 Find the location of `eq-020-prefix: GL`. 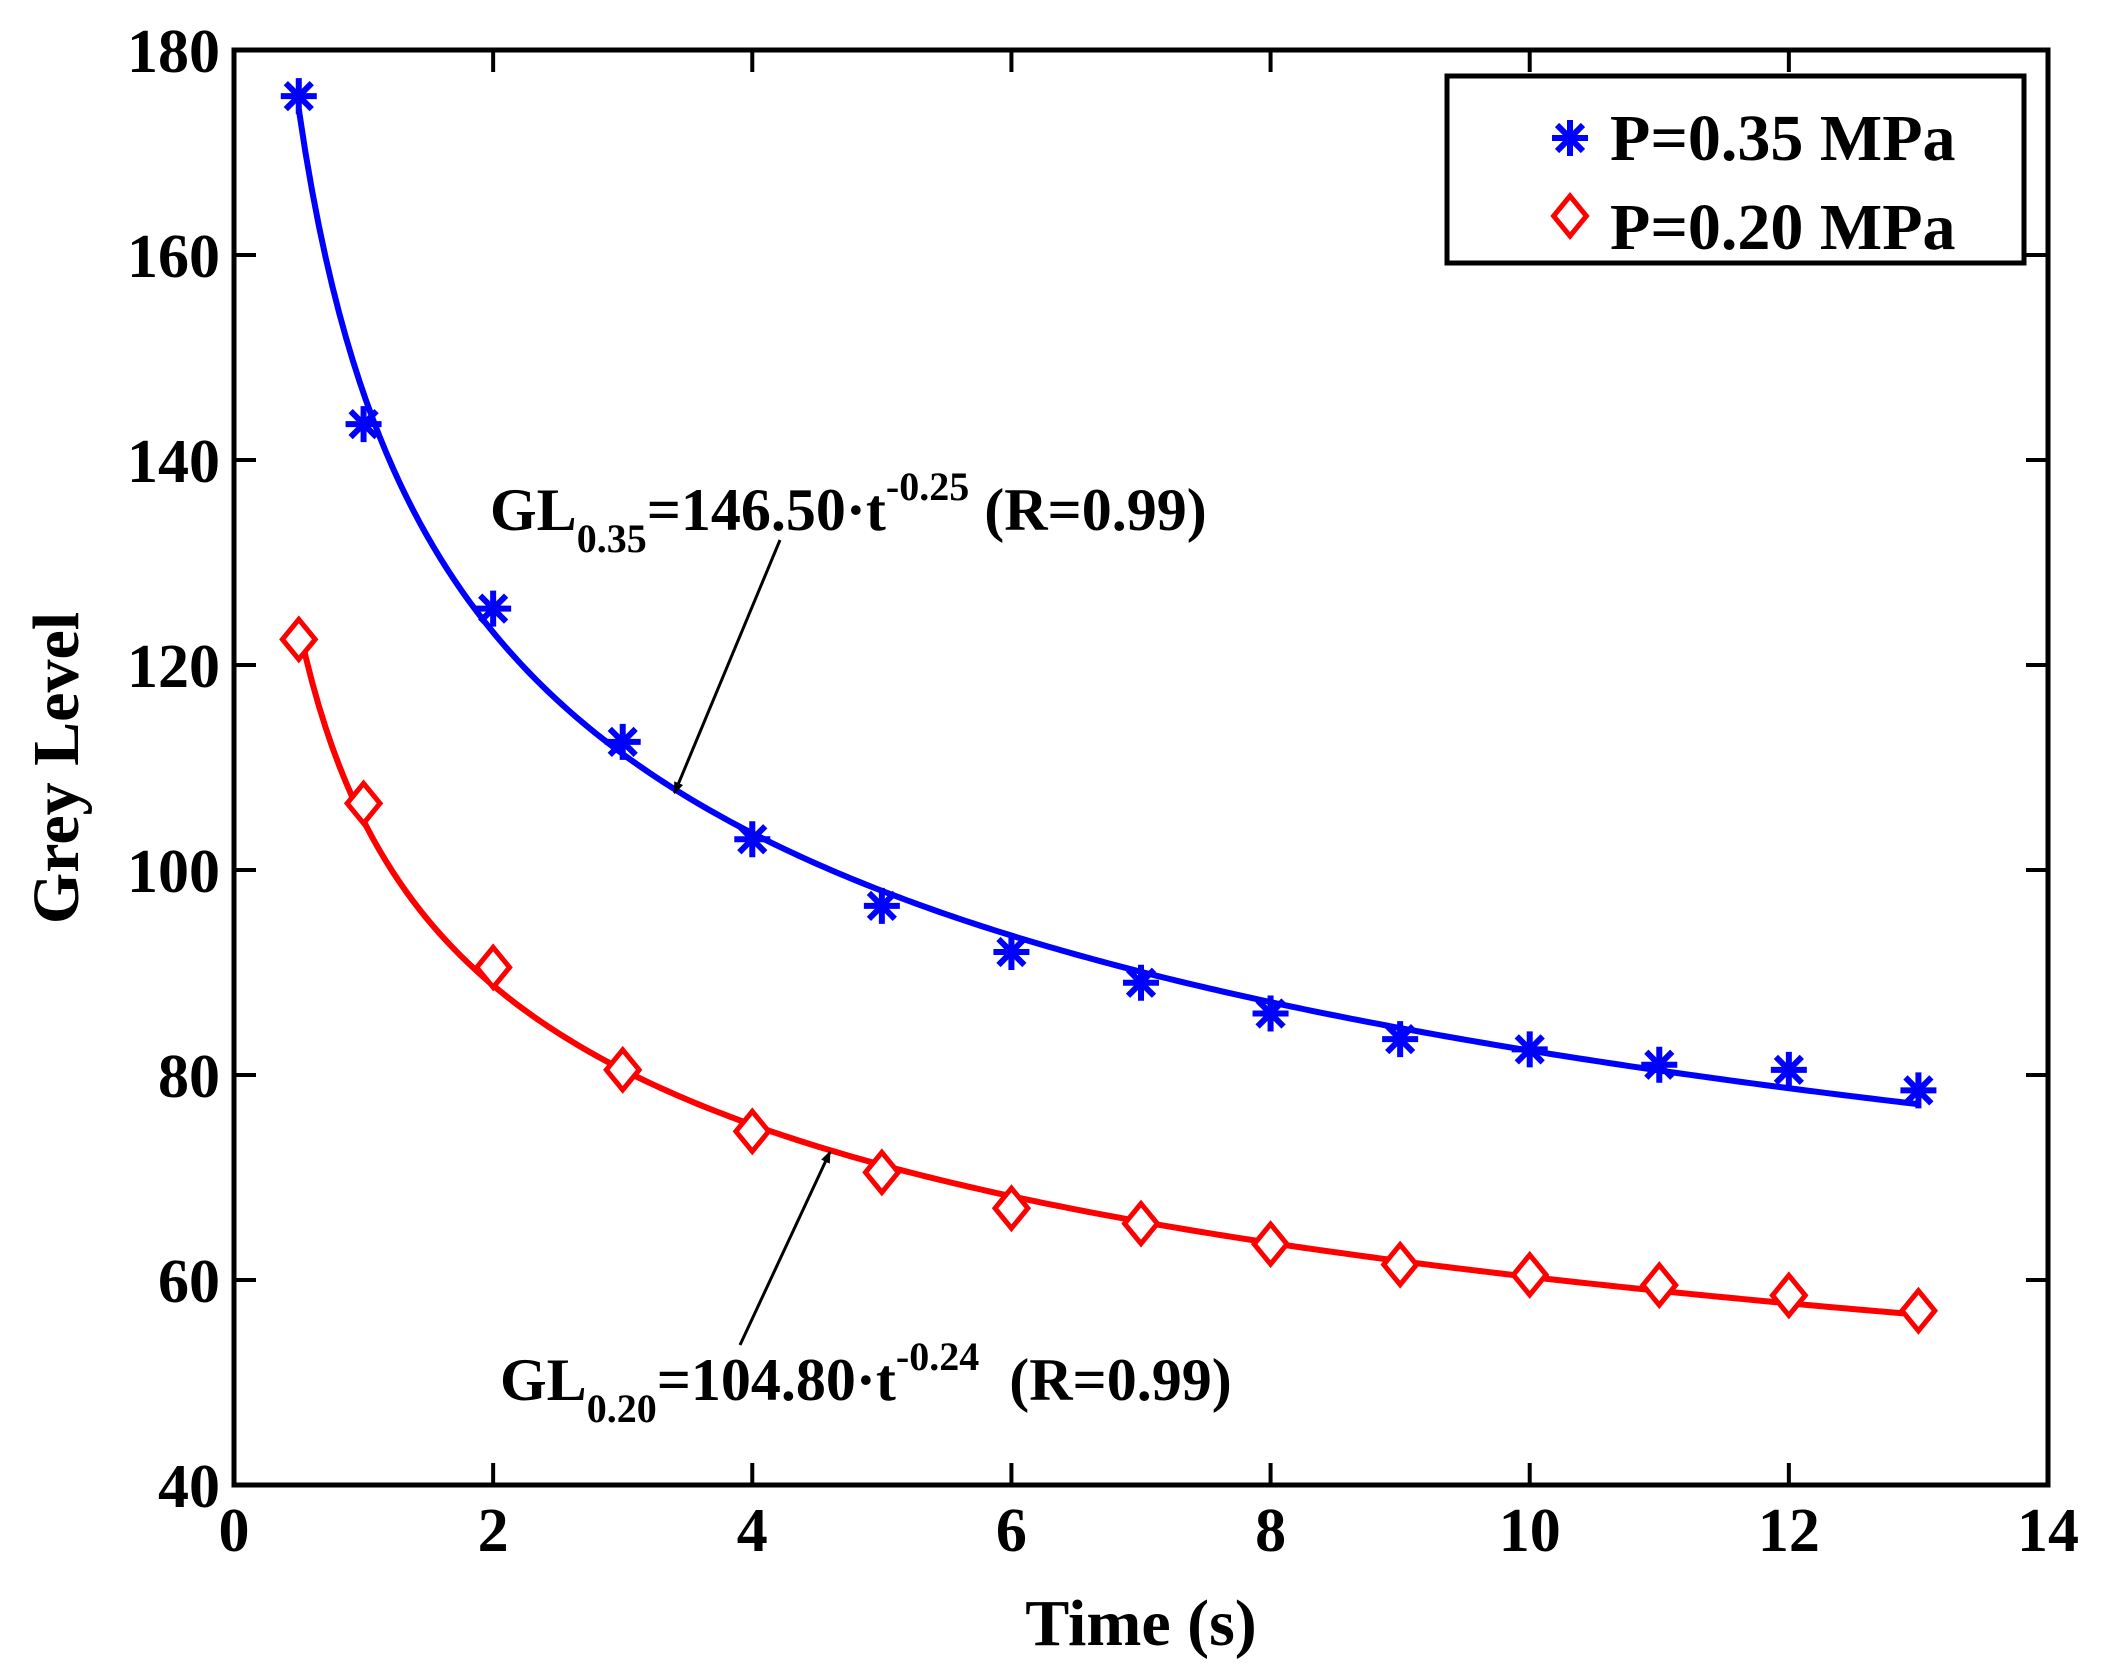

eq-020-prefix: GL is located at coordinates (543, 1380).